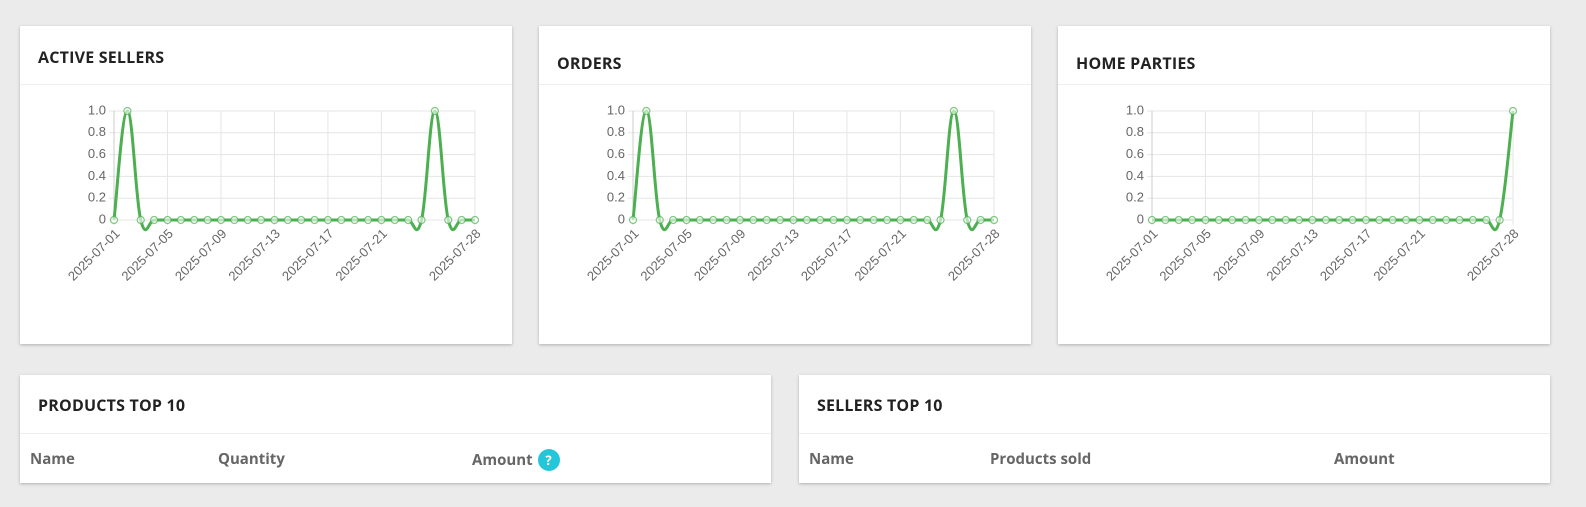 This screenshot has height=507, width=1586. What do you see at coordinates (1174, 429) in the screenshot?
I see `table-card: SELLERS TOP 10 Name Products sold Amount` at bounding box center [1174, 429].